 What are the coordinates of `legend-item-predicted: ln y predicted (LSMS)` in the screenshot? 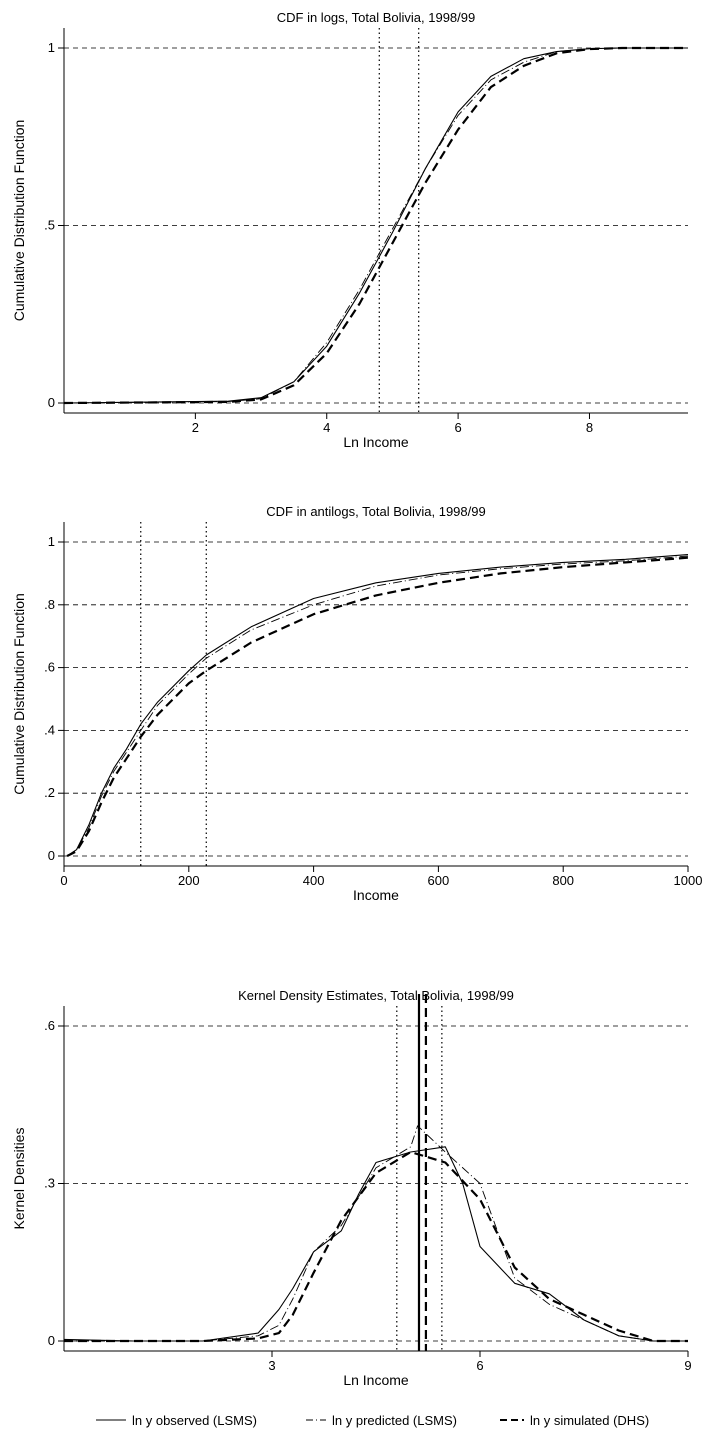 It's located at (381, 1420).